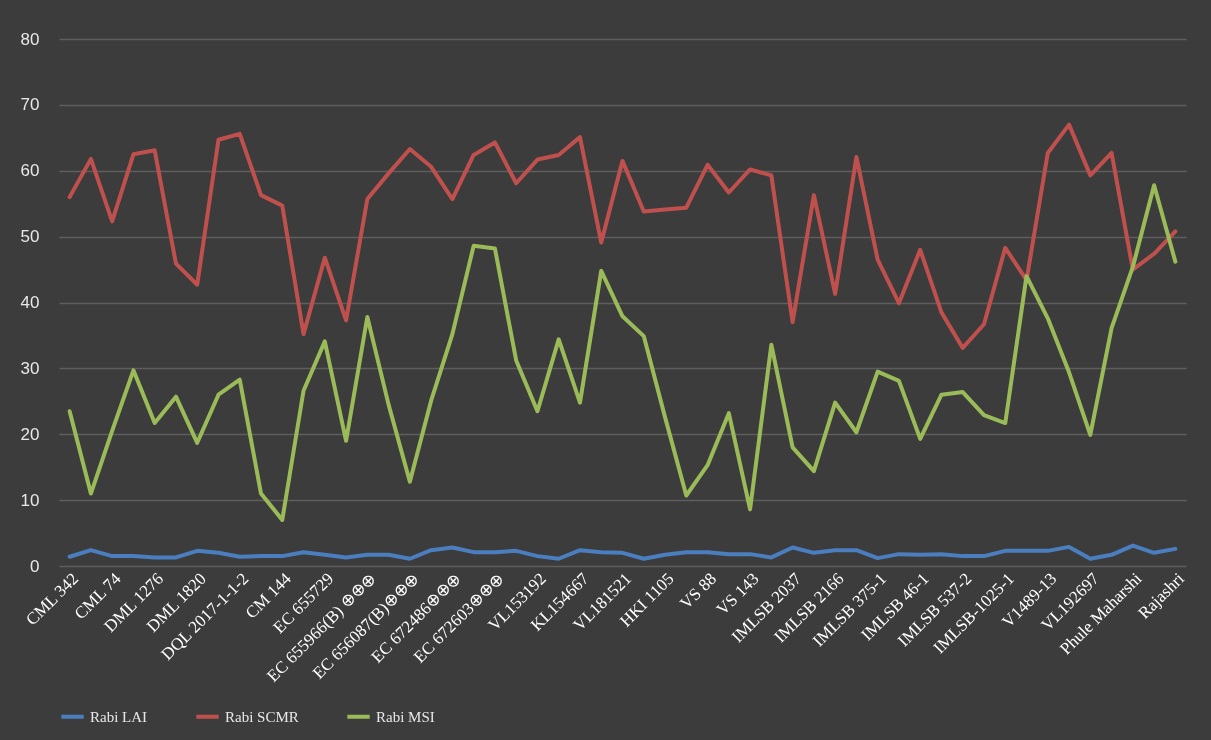 This screenshot has width=1211, height=740. Describe the element at coordinates (30, 302) in the screenshot. I see `y-tick-label: 40` at that location.